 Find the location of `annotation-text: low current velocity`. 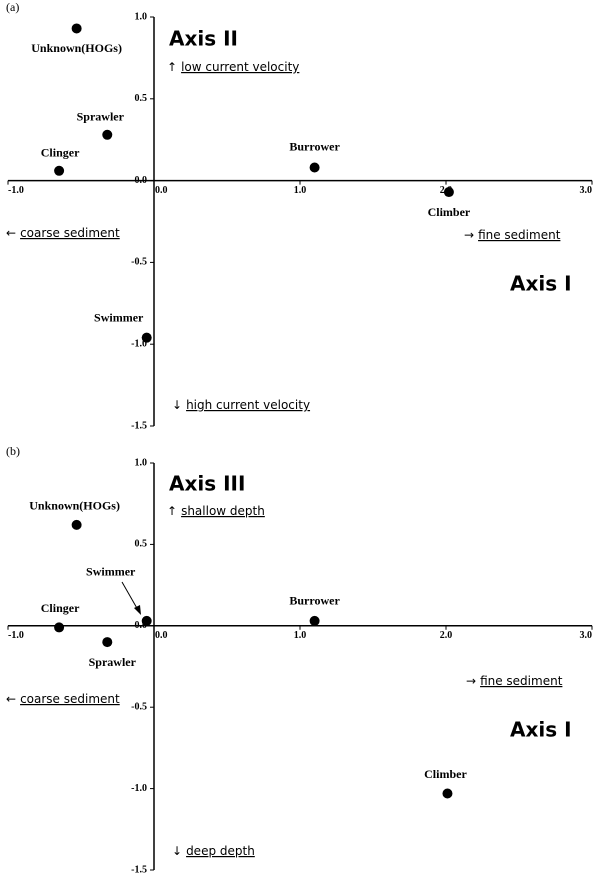

annotation-text: low current velocity is located at coordinates (240, 67).